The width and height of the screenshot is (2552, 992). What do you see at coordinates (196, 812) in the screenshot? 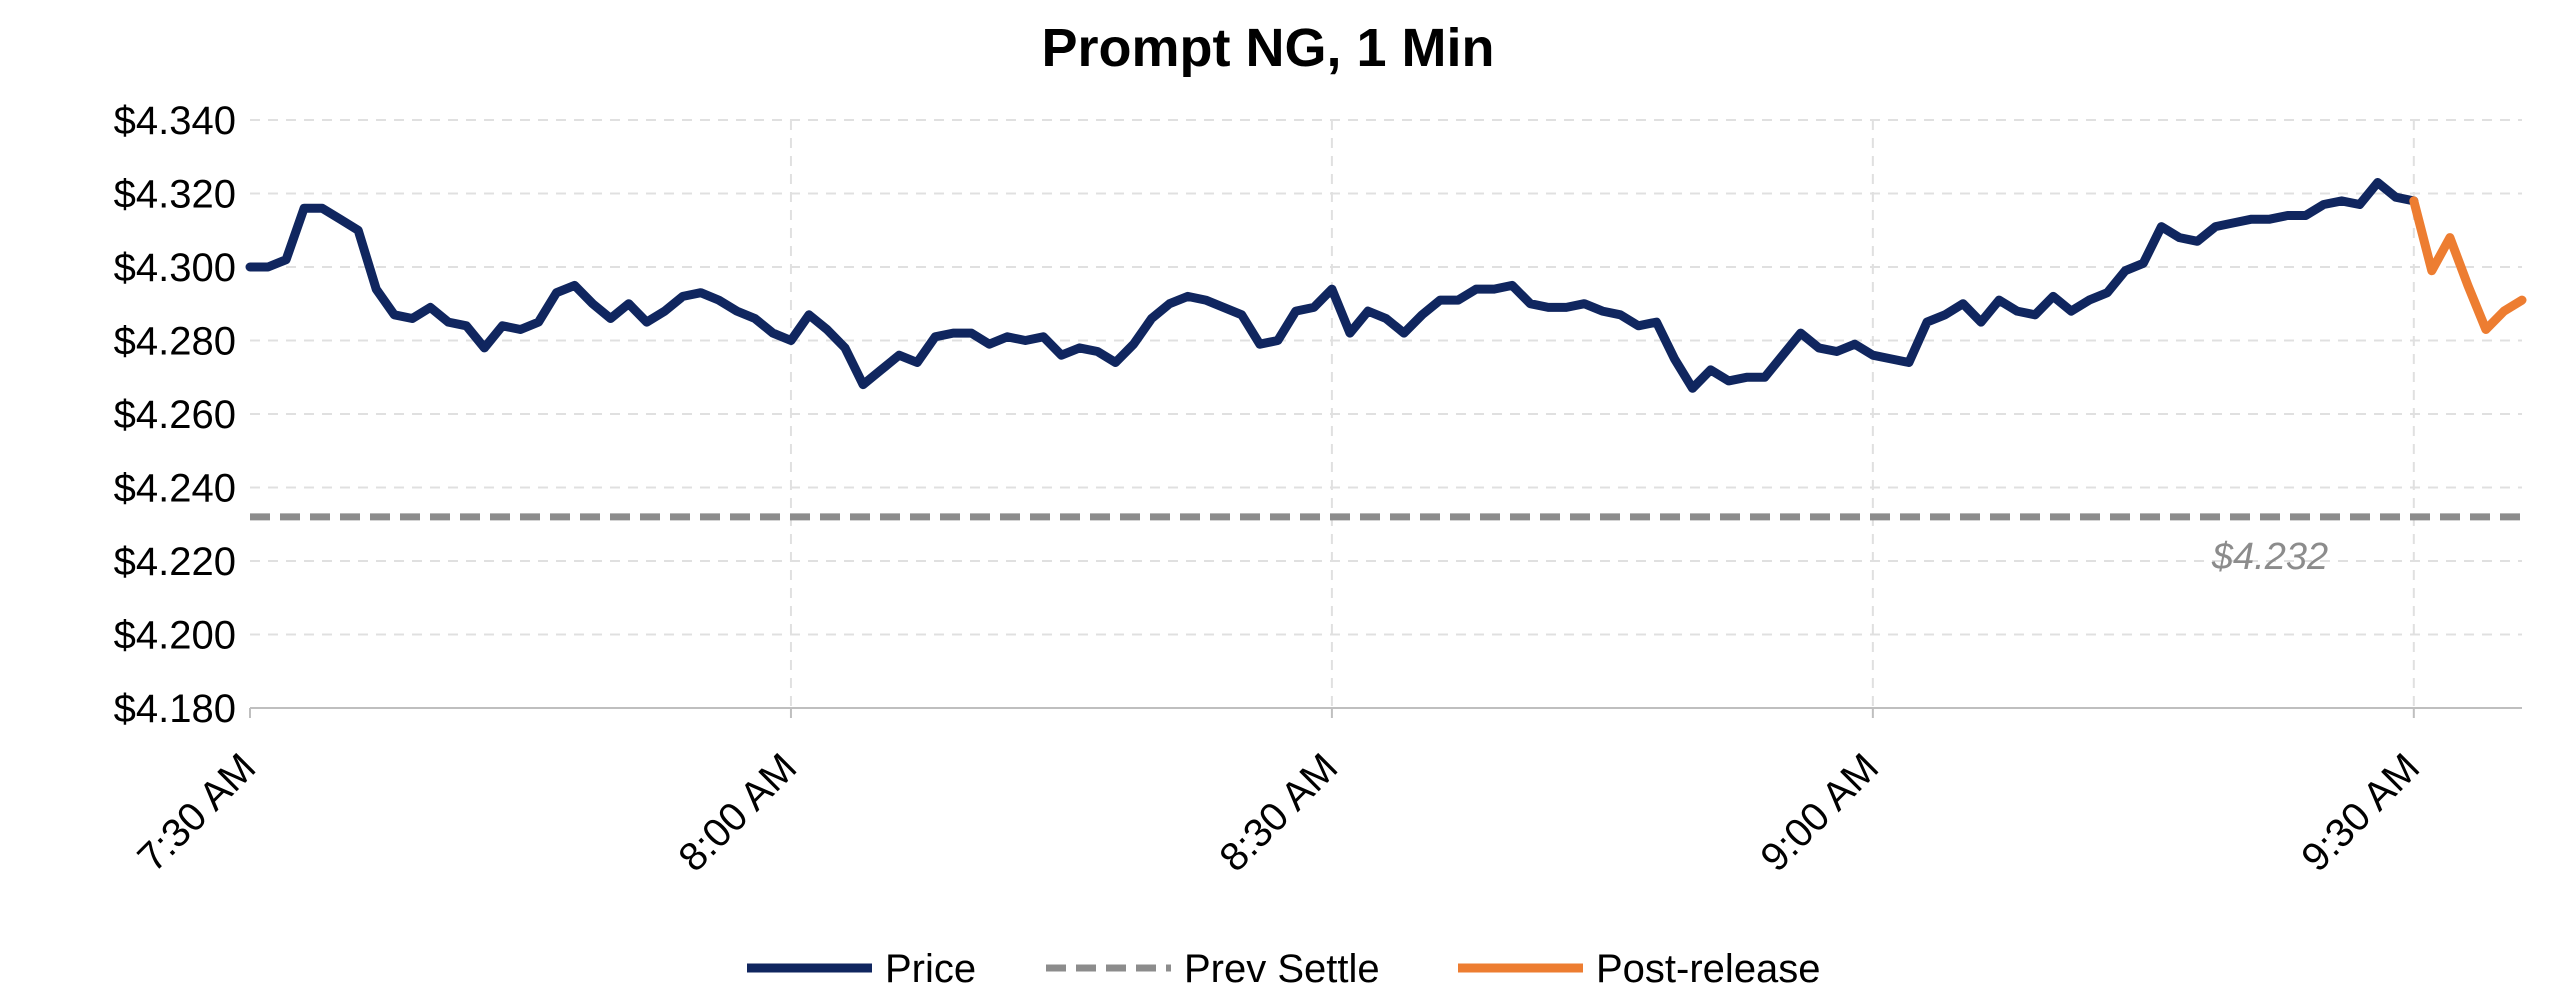
I see `x-tick-label: 7:30 AM` at bounding box center [196, 812].